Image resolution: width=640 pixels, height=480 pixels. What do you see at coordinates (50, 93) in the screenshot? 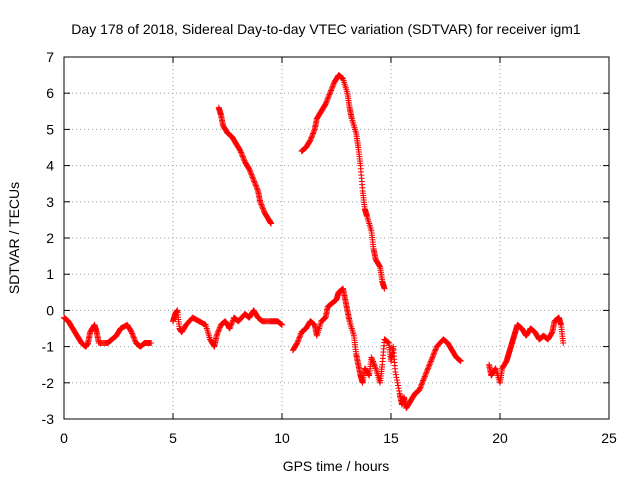
I see `y-tick-label: 6` at bounding box center [50, 93].